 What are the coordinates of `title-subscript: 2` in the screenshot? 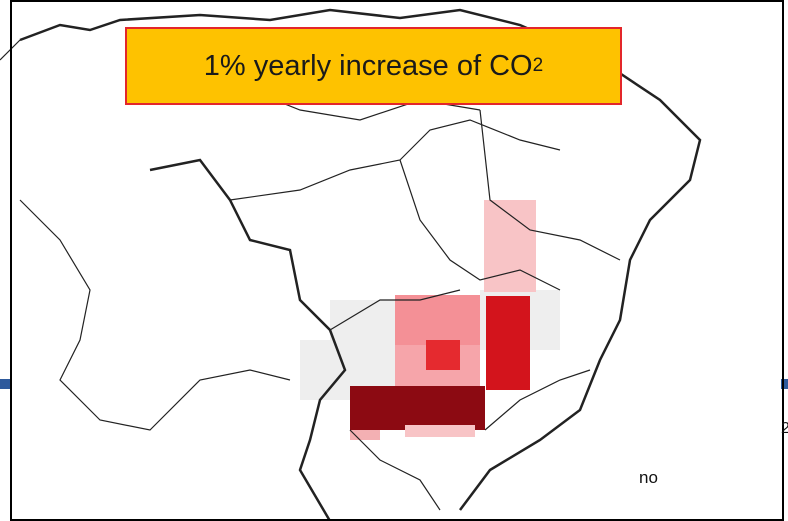 It's located at (538, 65).